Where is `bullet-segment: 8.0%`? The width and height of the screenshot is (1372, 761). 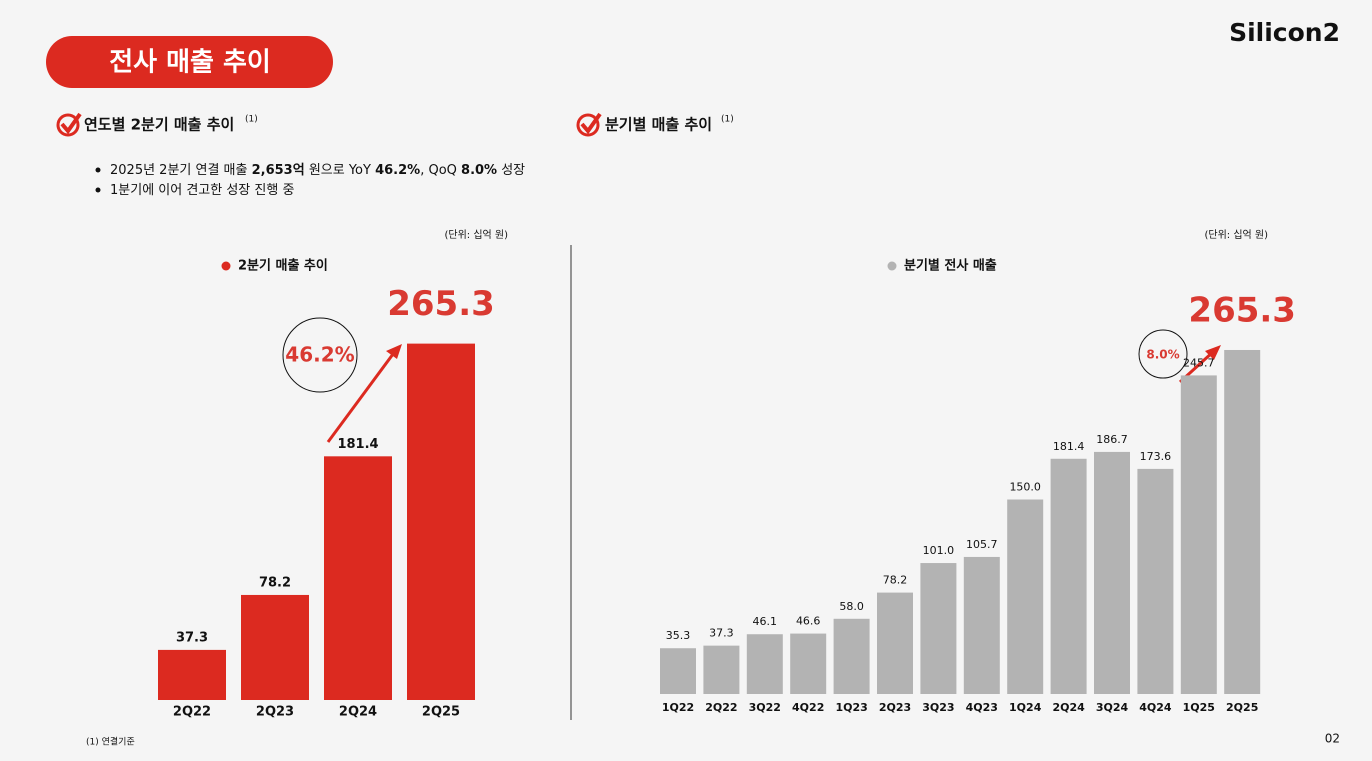 bullet-segment: 8.0% is located at coordinates (479, 170).